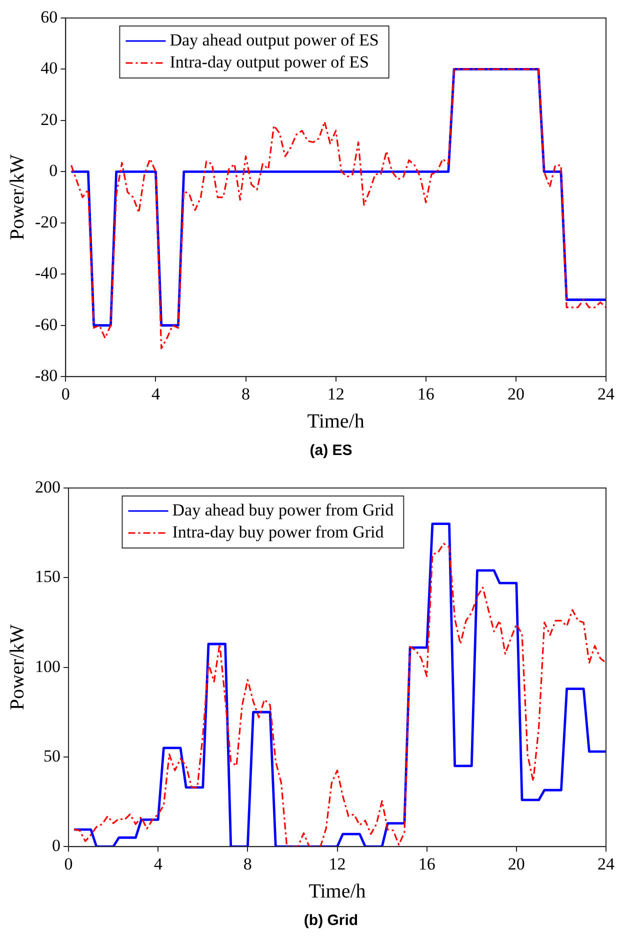 The image size is (622, 941). Describe the element at coordinates (331, 921) in the screenshot. I see `text: (b) Grid` at that location.